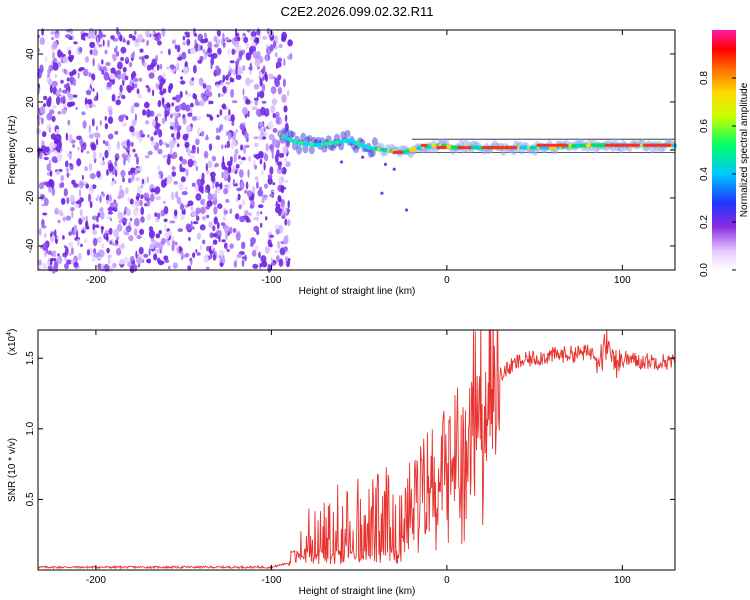 Image resolution: width=750 pixels, height=600 pixels. I want to click on y-tick-label: 1.0, so click(30, 428).